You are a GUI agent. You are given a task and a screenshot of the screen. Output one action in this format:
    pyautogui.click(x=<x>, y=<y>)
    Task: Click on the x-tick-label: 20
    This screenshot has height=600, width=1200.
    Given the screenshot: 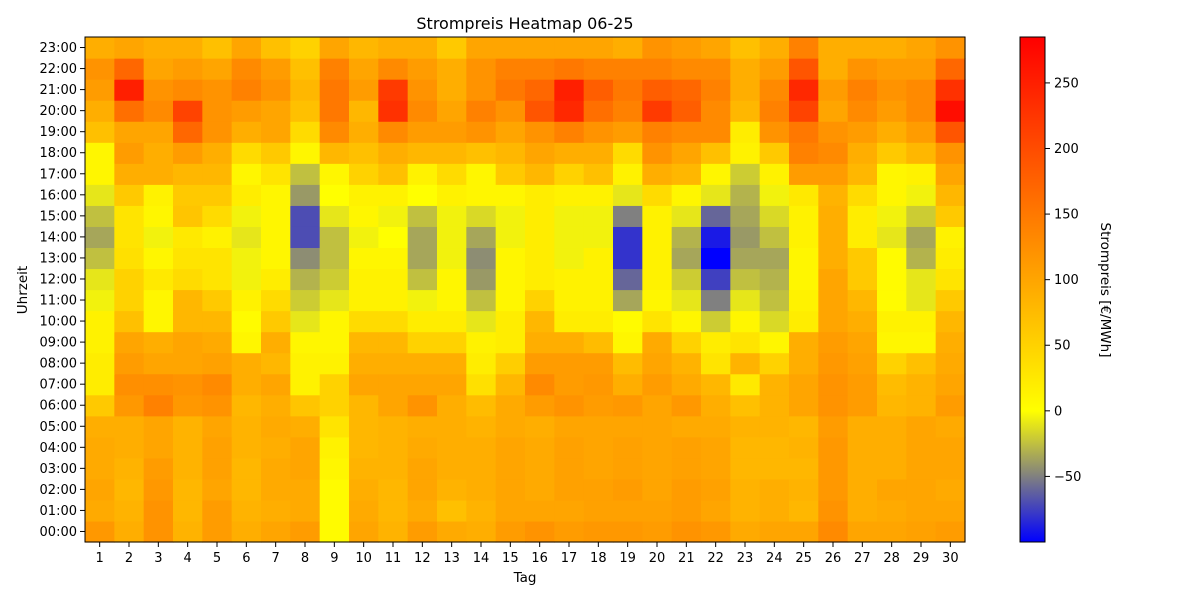 What is the action you would take?
    pyautogui.click(x=657, y=558)
    